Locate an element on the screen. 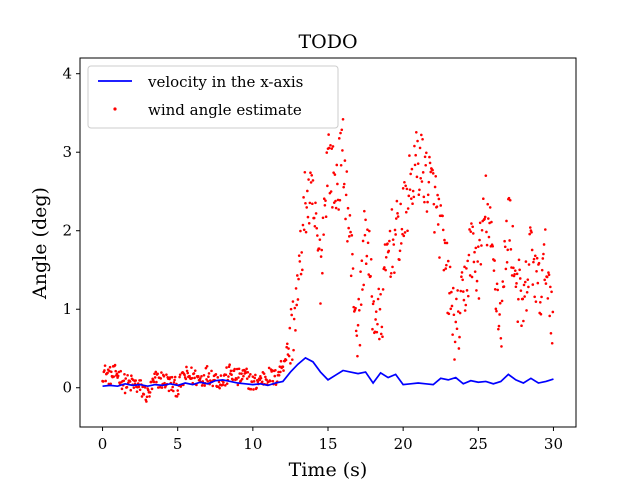 This screenshot has width=640, height=480. legend-label-velocity: velocity in the x-axis is located at coordinates (225, 82).